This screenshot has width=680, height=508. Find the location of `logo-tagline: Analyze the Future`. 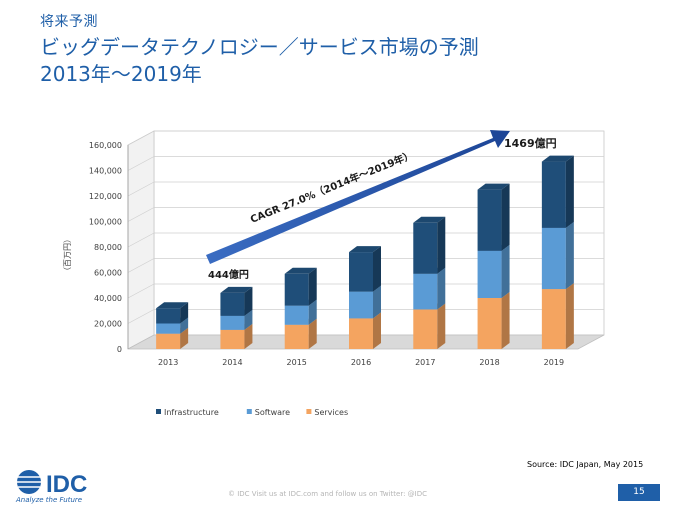

logo-tagline: Analyze the Future is located at coordinates (48, 500).